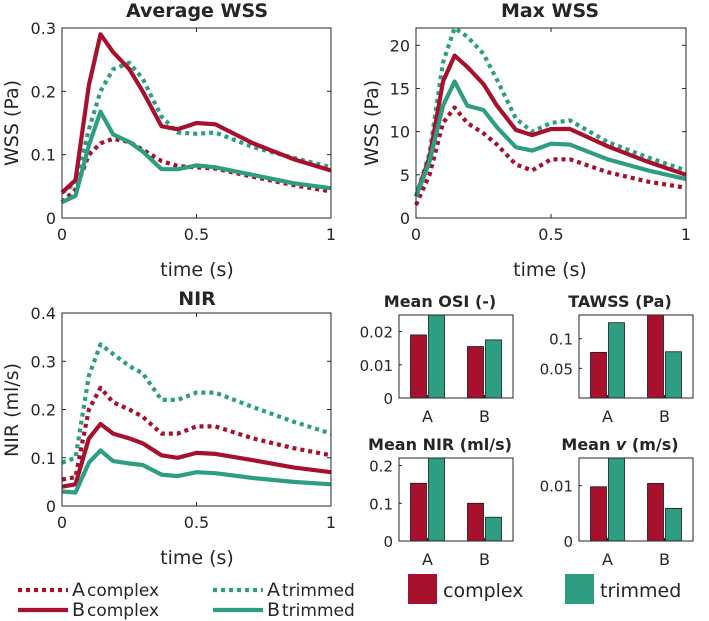 The width and height of the screenshot is (709, 621). Describe the element at coordinates (400, 88) in the screenshot. I see `y-tick-label: 15` at that location.